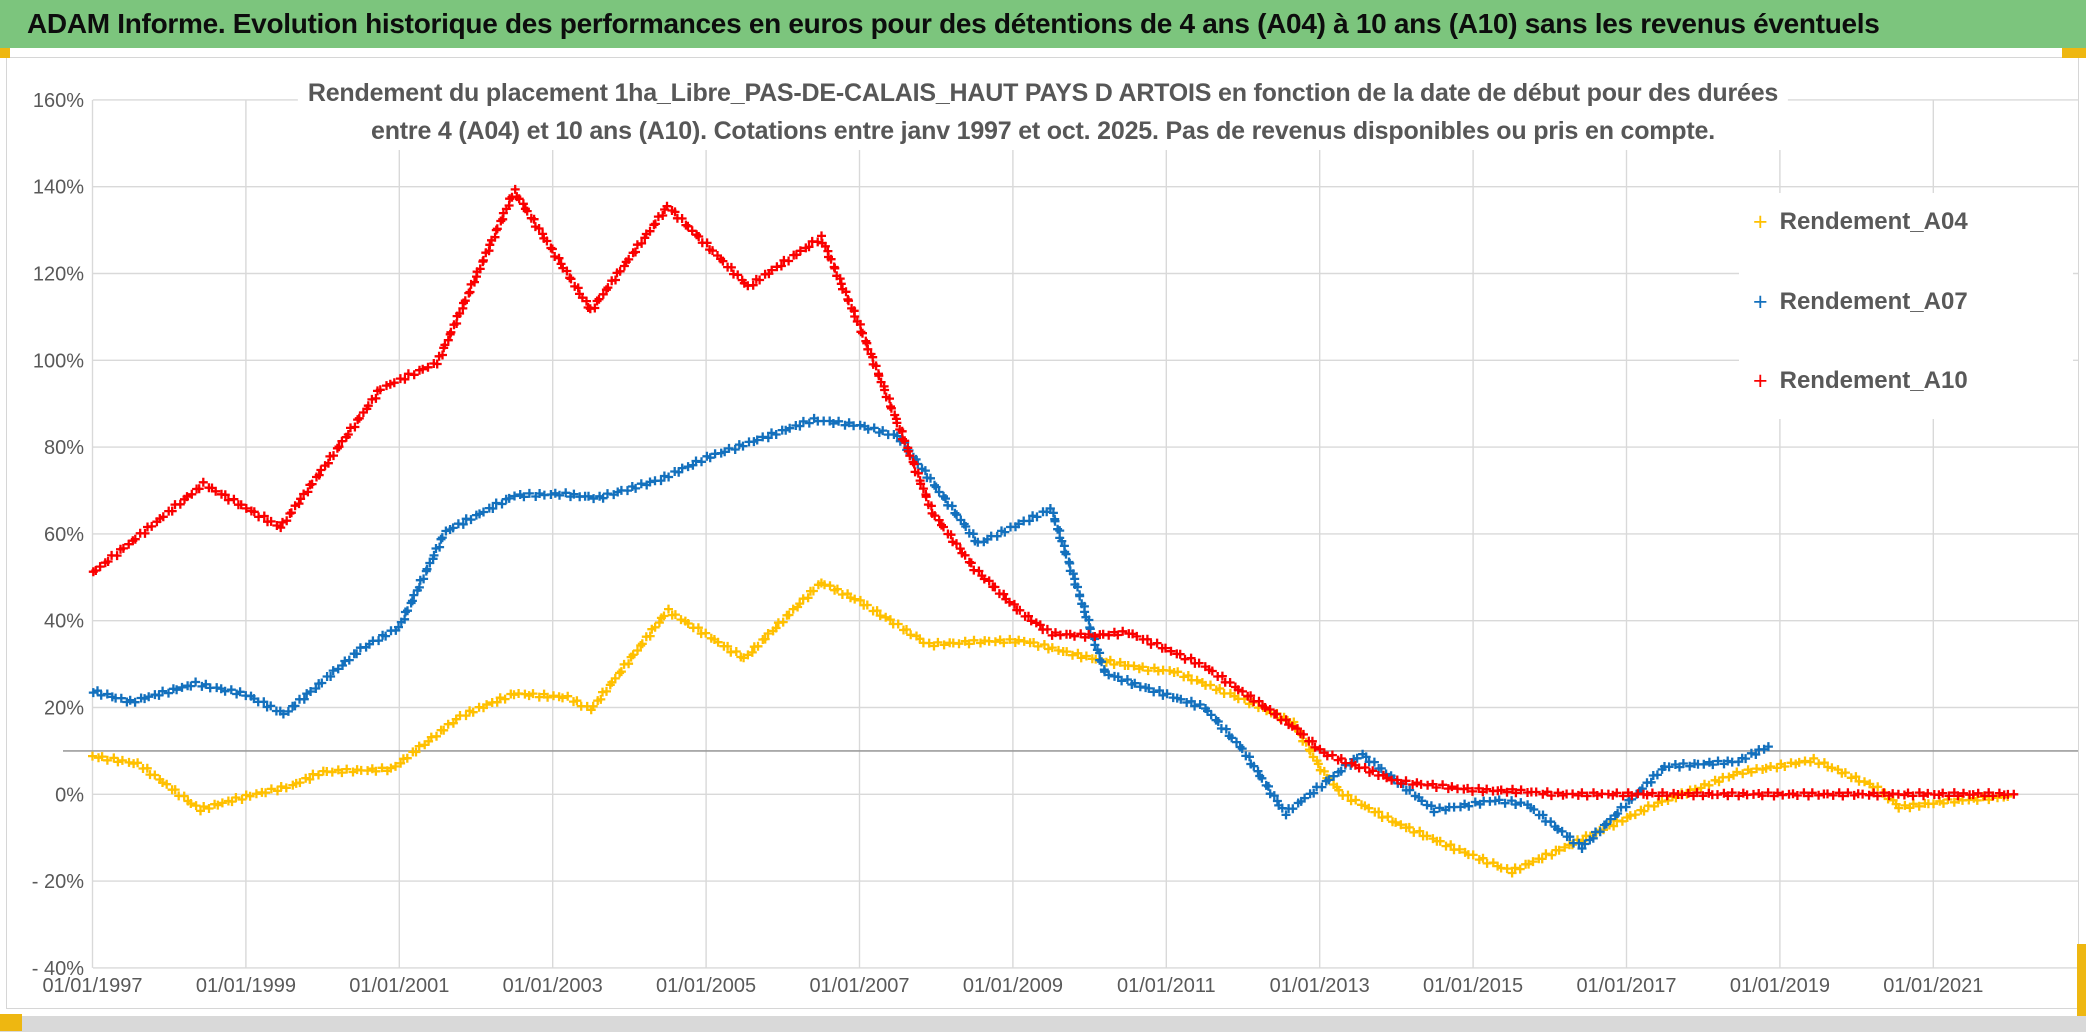 Image resolution: width=2086 pixels, height=1032 pixels. What do you see at coordinates (11, 1022) in the screenshot?
I see `yellow-accent-bottom-left` at bounding box center [11, 1022].